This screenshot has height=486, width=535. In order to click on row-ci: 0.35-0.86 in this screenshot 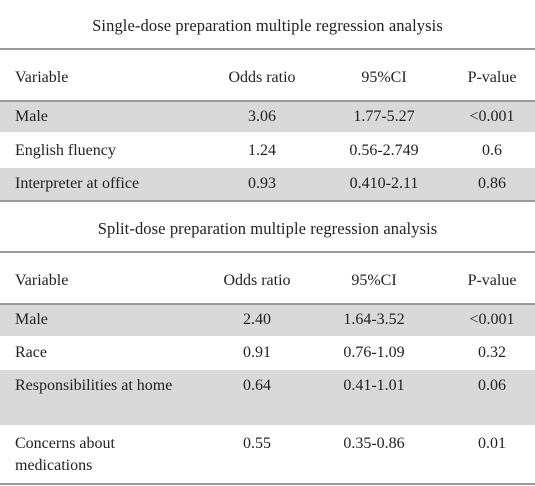, I will do `click(374, 443)`.